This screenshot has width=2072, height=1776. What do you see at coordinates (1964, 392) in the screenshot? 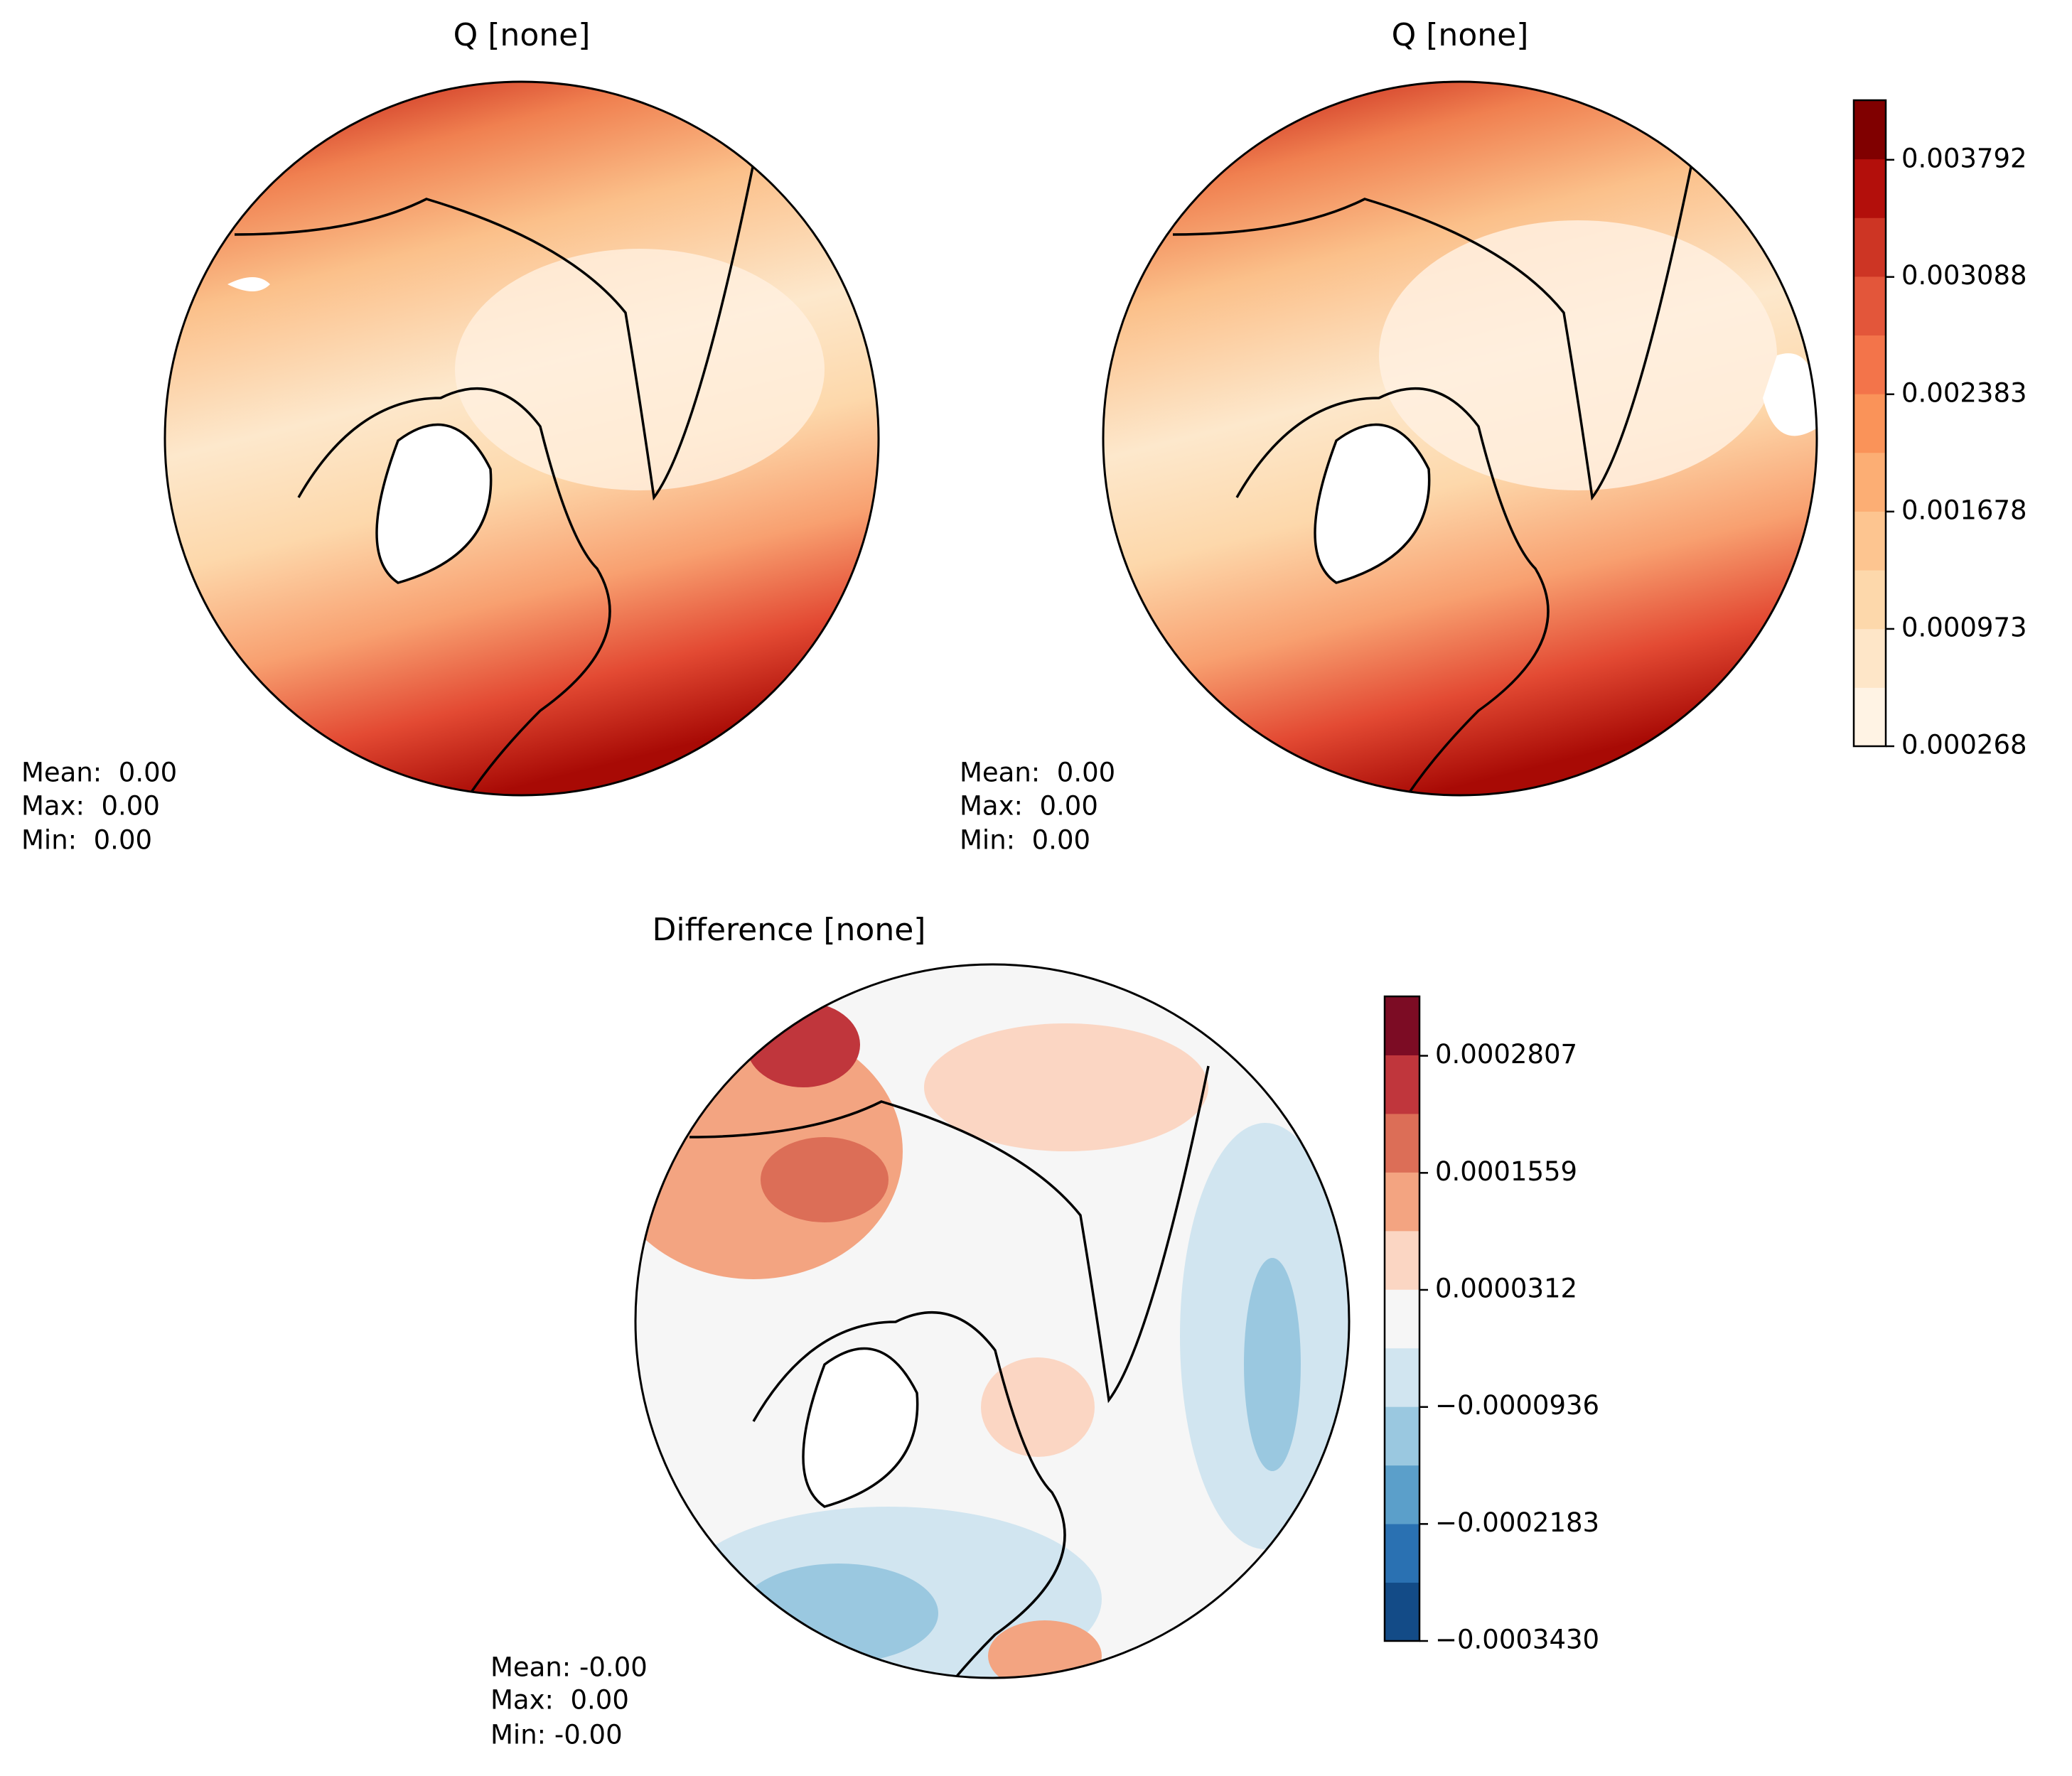
I see `colorbar-tick-label: 0.002383` at bounding box center [1964, 392].